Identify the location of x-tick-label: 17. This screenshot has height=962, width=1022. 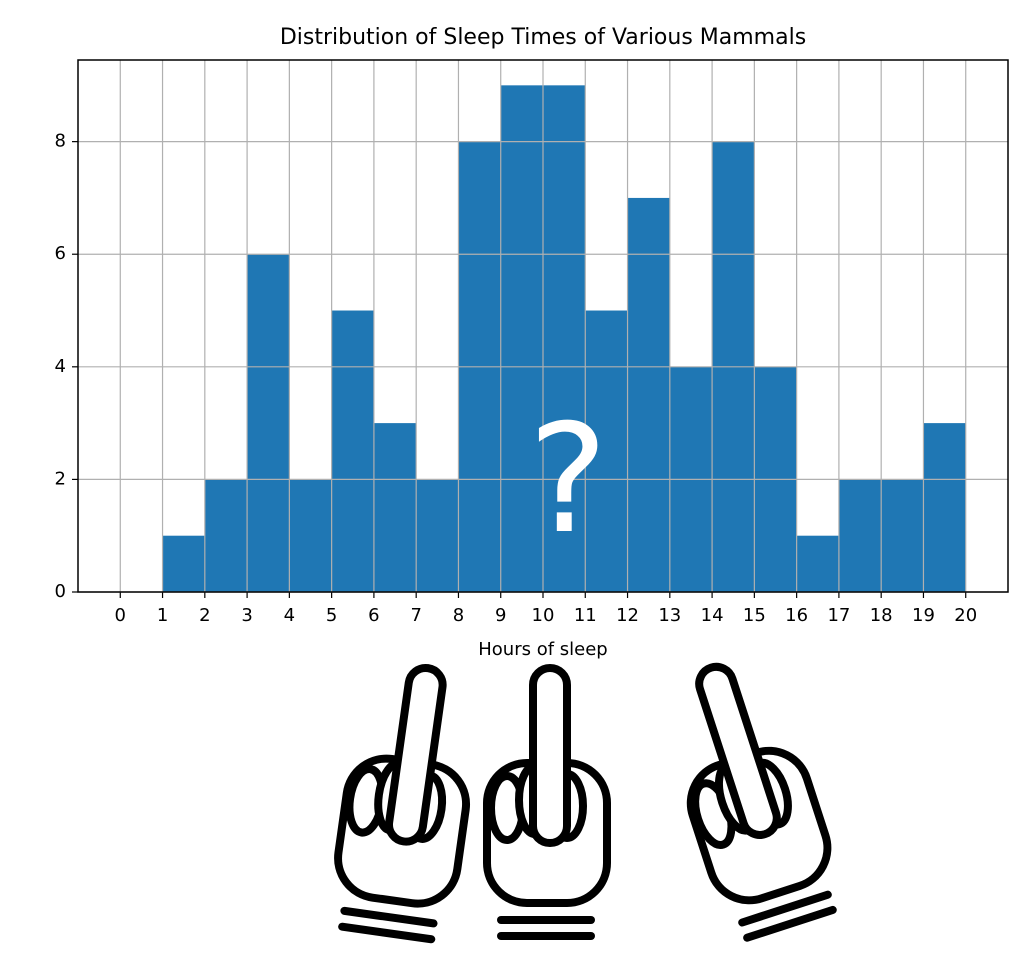
(838, 615).